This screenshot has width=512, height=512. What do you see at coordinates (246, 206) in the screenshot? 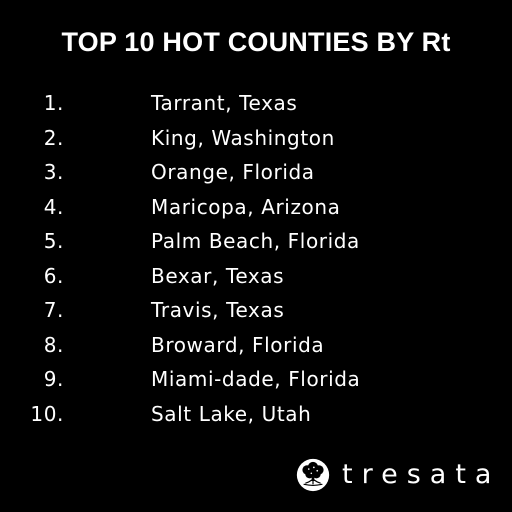
I see `county-name: Maricopa, Arizona` at bounding box center [246, 206].